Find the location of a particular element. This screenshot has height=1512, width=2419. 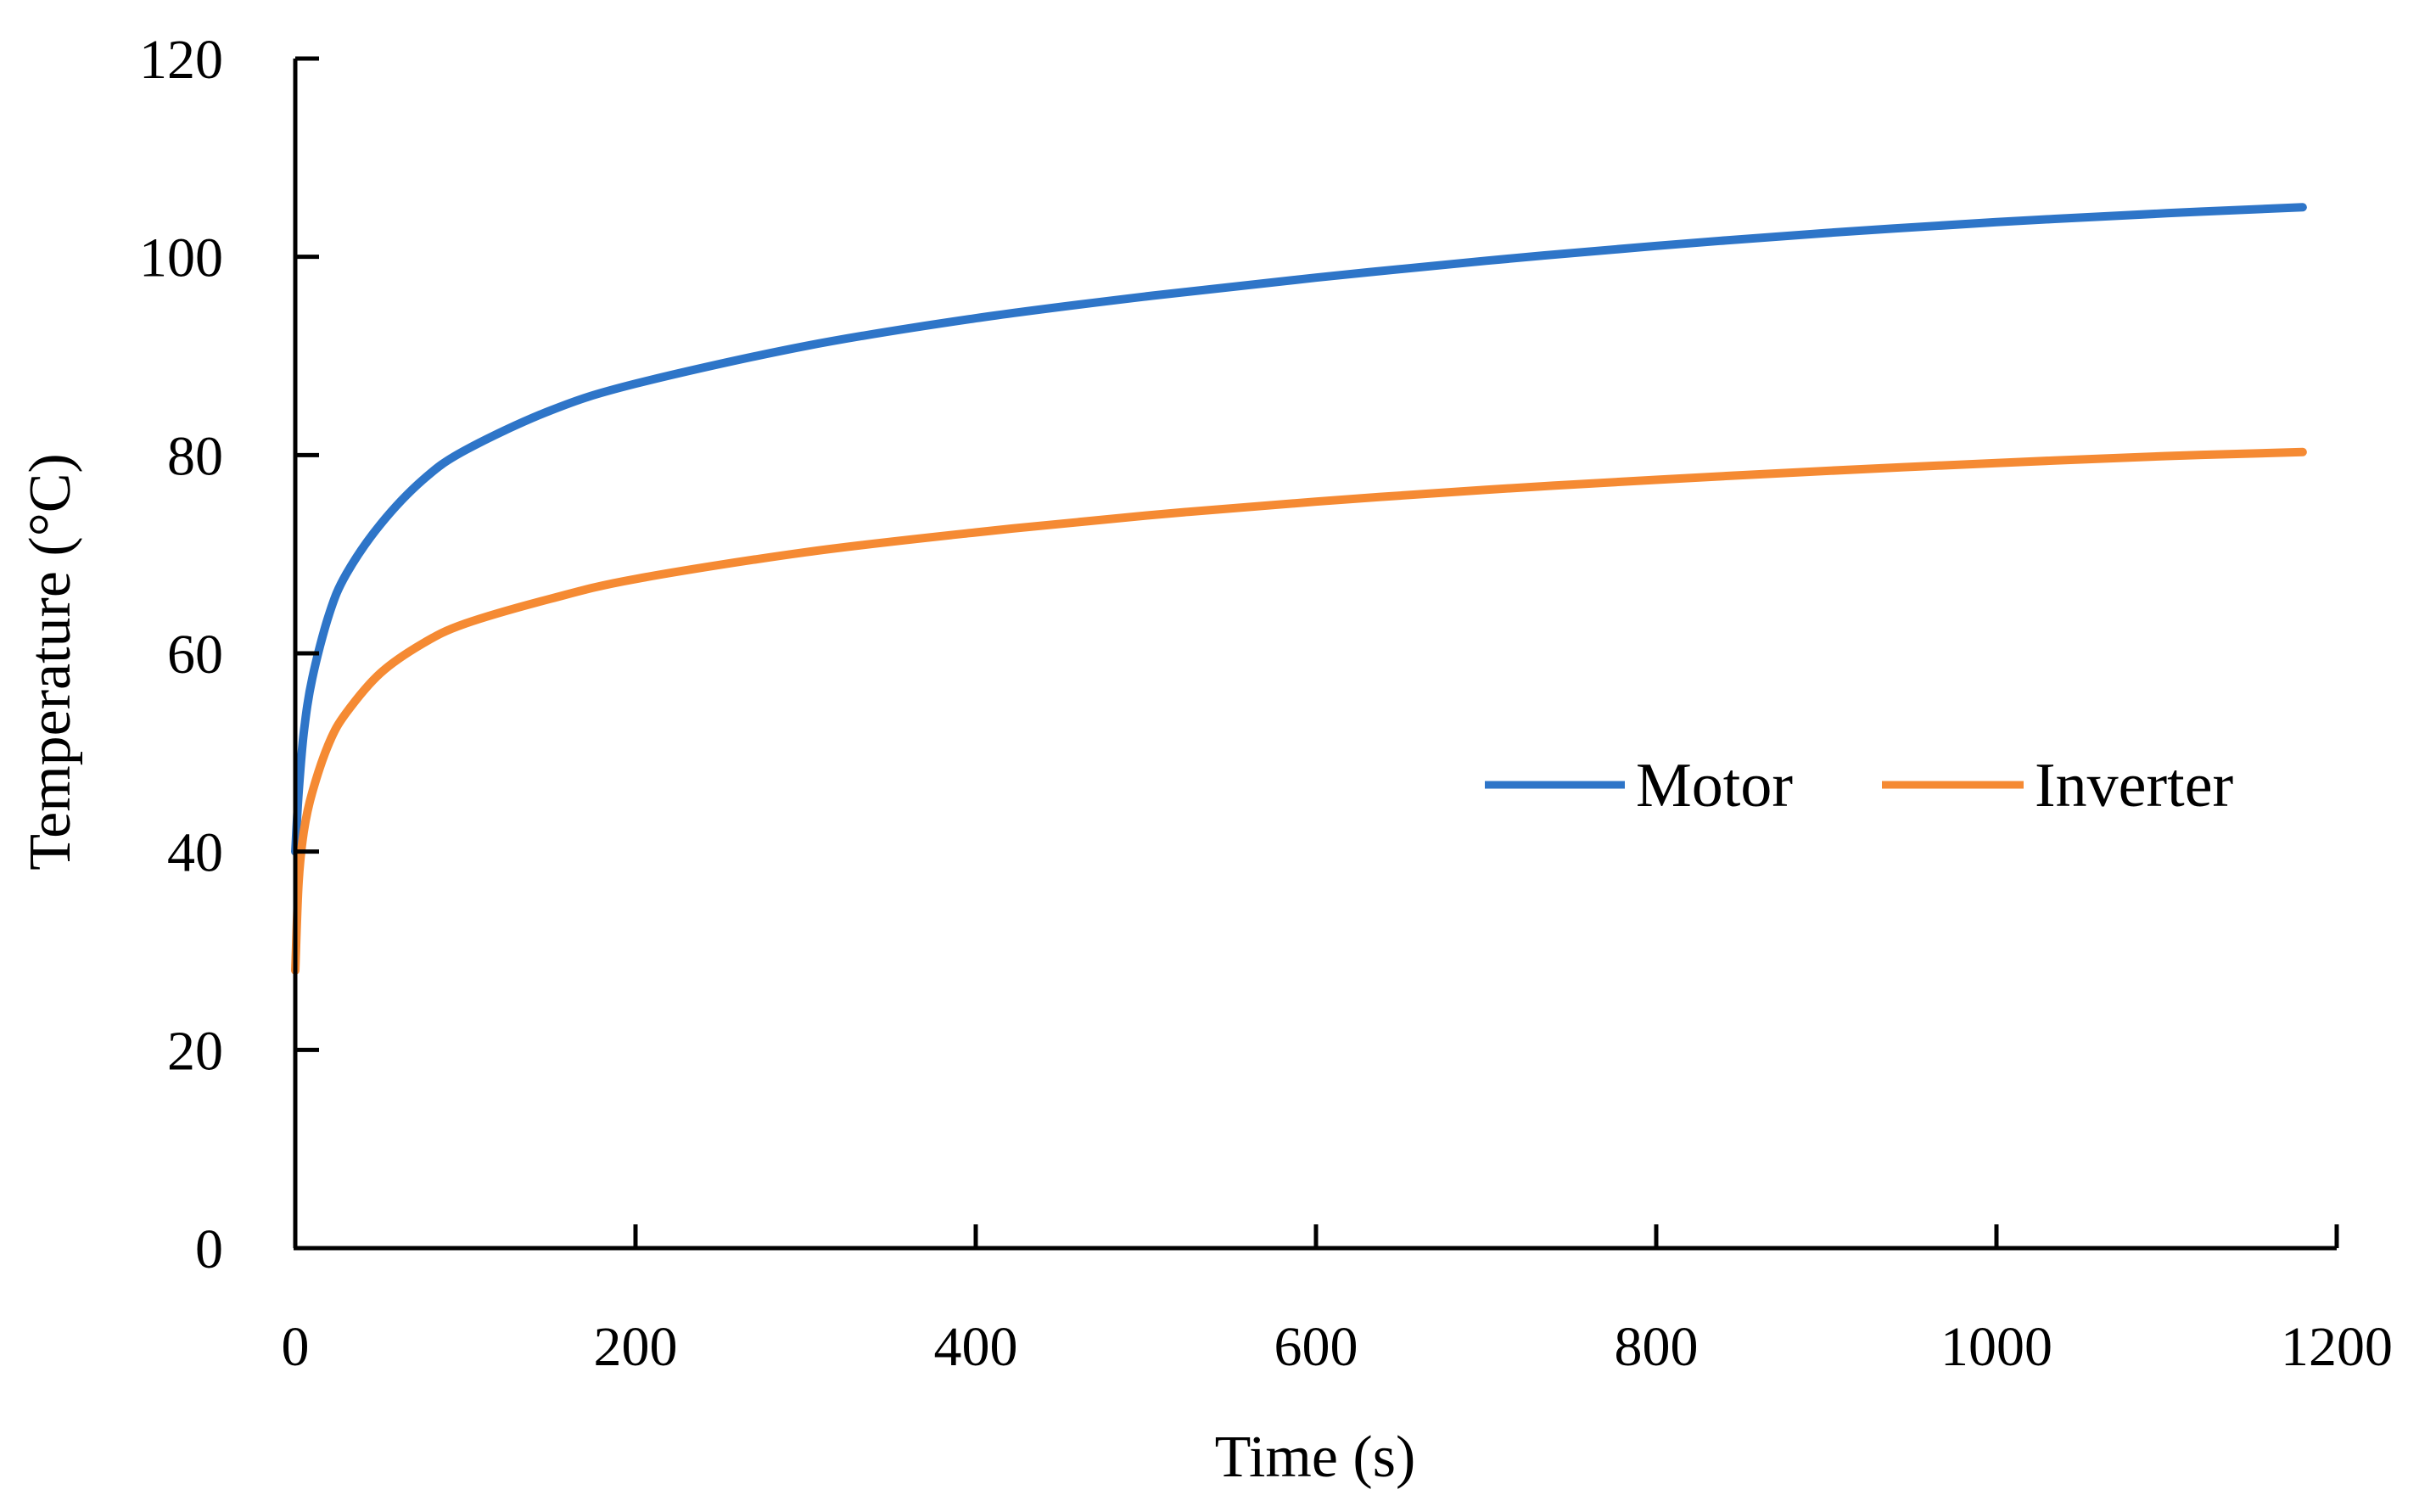

y-ticks: 0 20 40 60 80 100 120 is located at coordinates (229, 654).